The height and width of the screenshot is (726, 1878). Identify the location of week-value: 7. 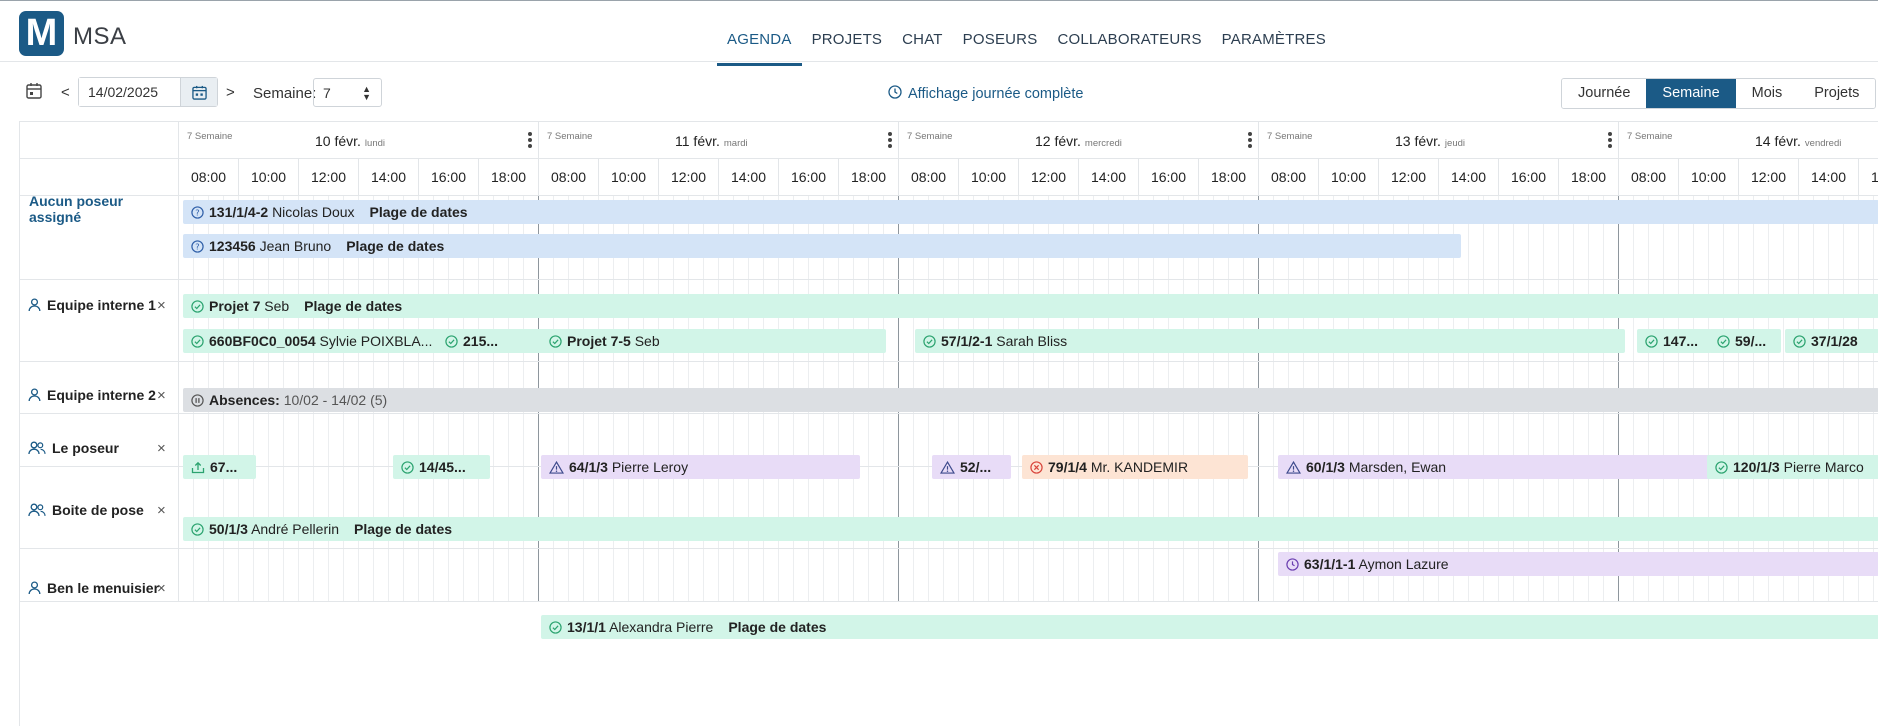
(327, 93).